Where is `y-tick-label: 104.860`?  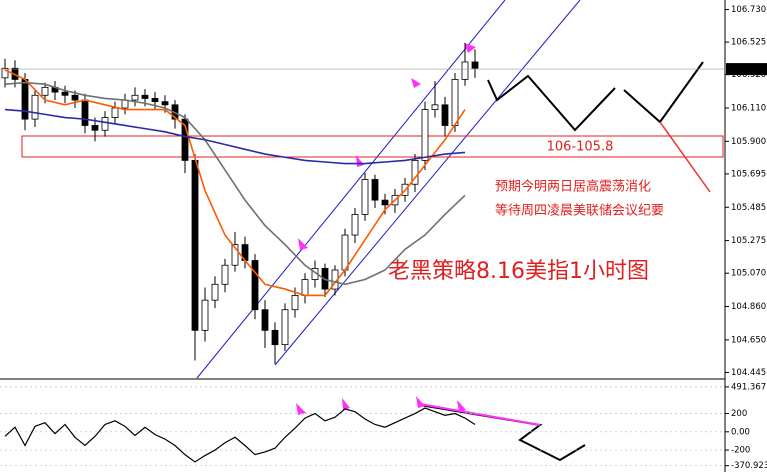 y-tick-label: 104.860 is located at coordinates (748, 307).